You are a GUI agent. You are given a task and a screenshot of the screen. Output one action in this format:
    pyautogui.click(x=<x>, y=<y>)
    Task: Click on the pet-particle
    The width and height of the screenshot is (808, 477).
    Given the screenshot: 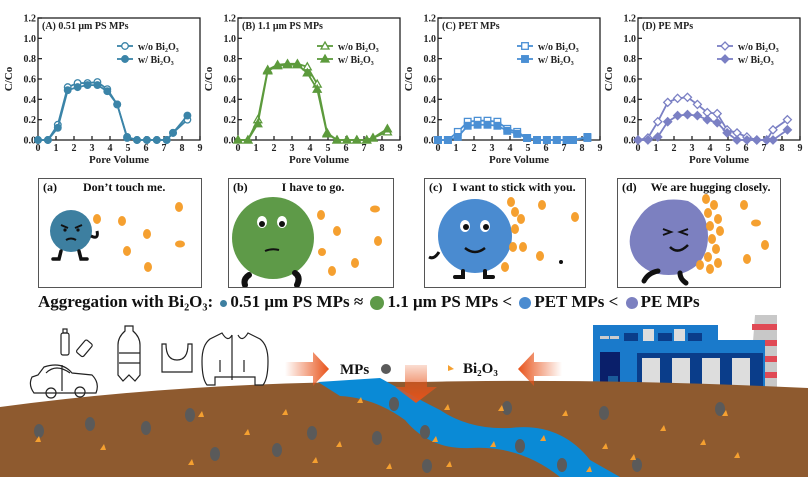 What is the action you would take?
    pyautogui.click(x=475, y=236)
    